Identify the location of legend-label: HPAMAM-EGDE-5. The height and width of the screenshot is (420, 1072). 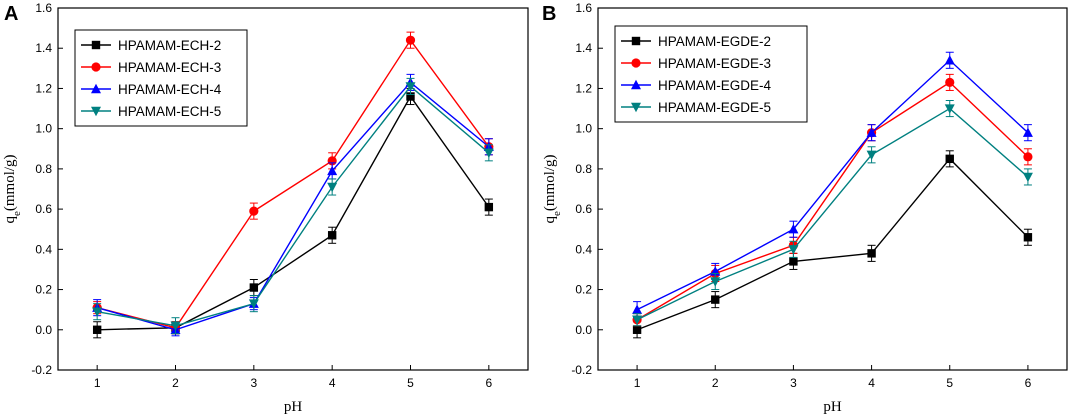
(714, 107).